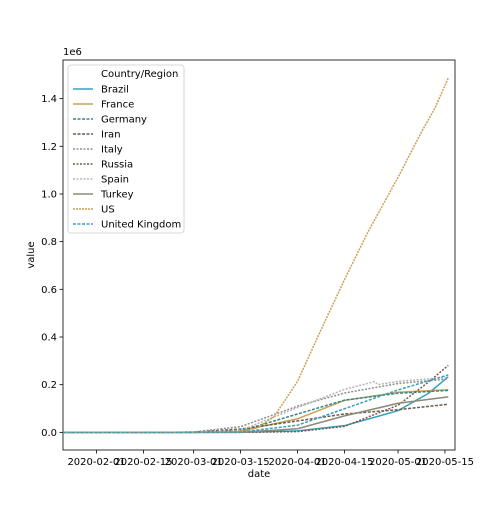  What do you see at coordinates (256, 411) in the screenshot?
I see `series-line-germany` at bounding box center [256, 411].